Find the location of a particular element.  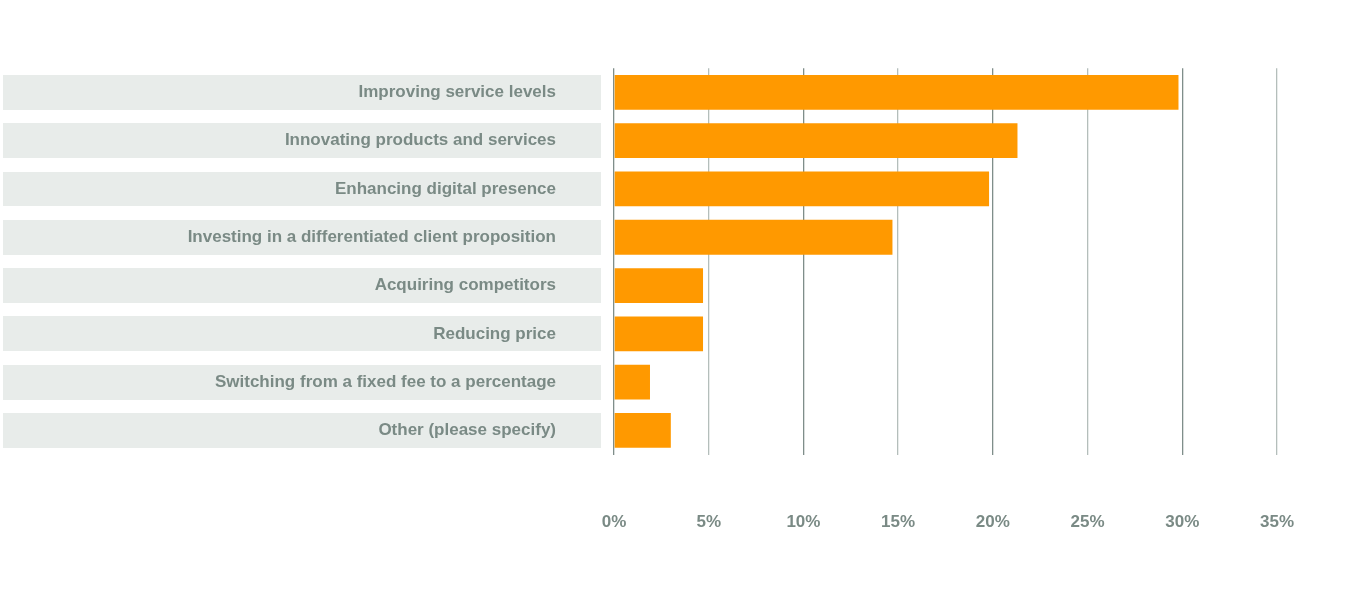

x-tick-label: 15% is located at coordinates (898, 522).